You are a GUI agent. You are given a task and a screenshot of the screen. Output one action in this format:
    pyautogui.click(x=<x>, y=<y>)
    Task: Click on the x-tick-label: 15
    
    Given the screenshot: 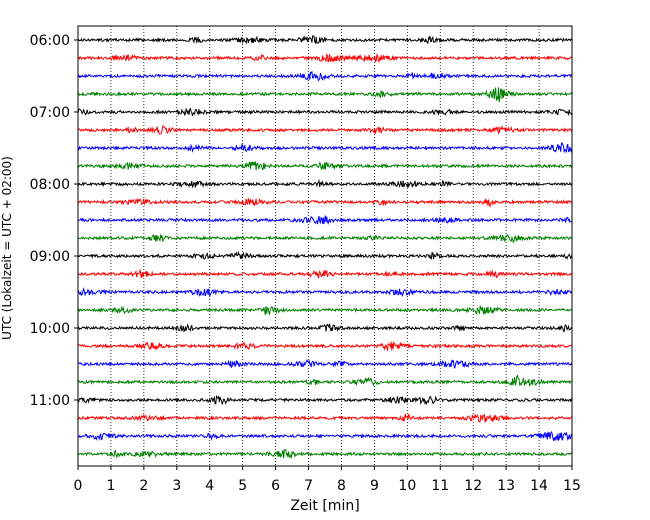 What is the action you would take?
    pyautogui.click(x=572, y=486)
    